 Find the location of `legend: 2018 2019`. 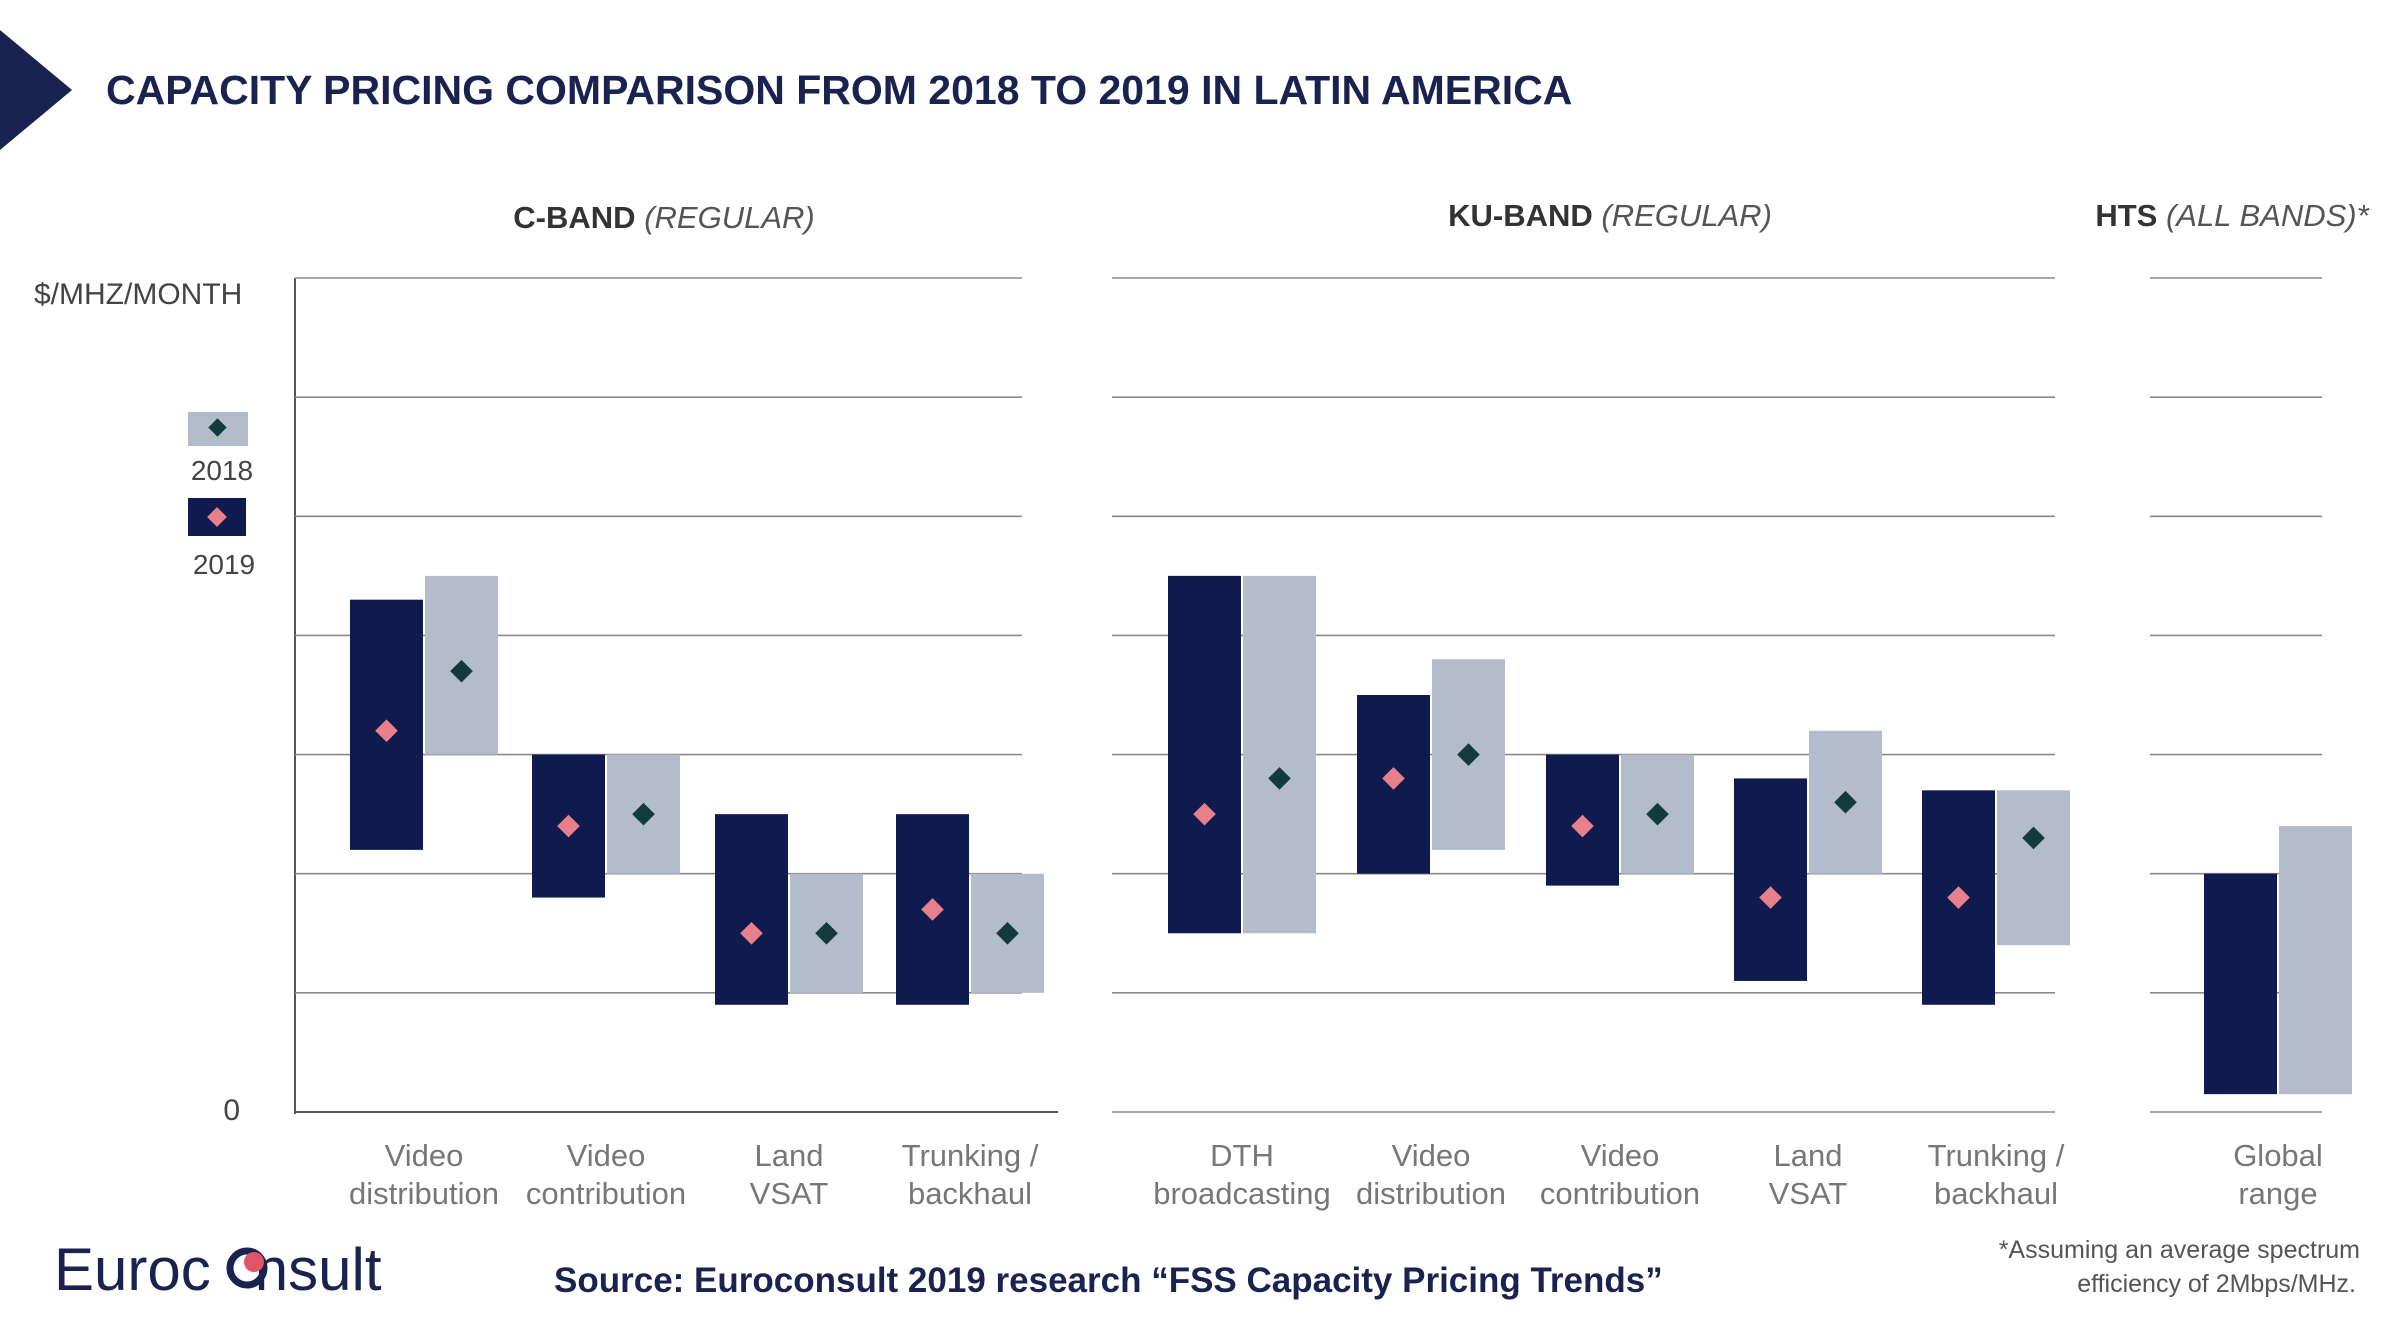

legend: 2018 2019 is located at coordinates (221, 496).